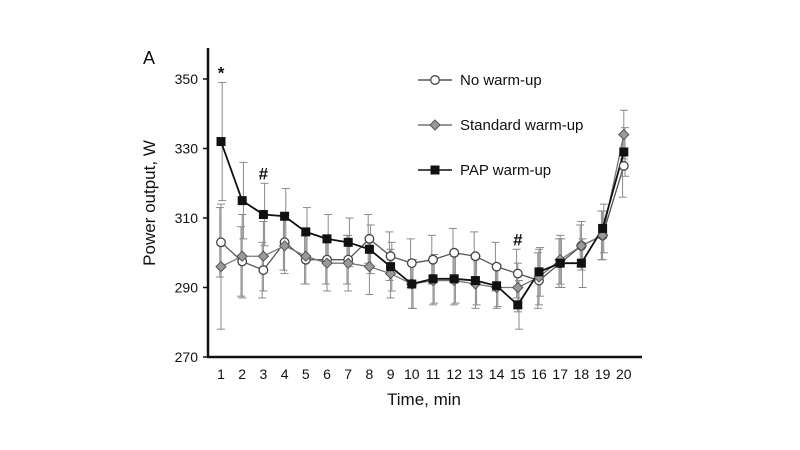 The image size is (800, 450). I want to click on x-tick-label: 13, so click(476, 374).